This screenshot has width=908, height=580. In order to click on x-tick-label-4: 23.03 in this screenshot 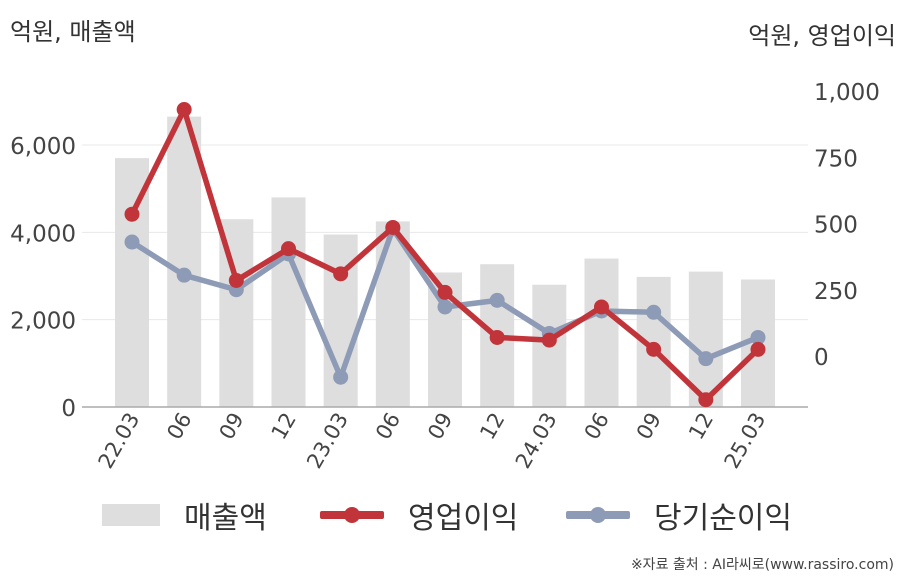, I will do `click(327, 441)`.